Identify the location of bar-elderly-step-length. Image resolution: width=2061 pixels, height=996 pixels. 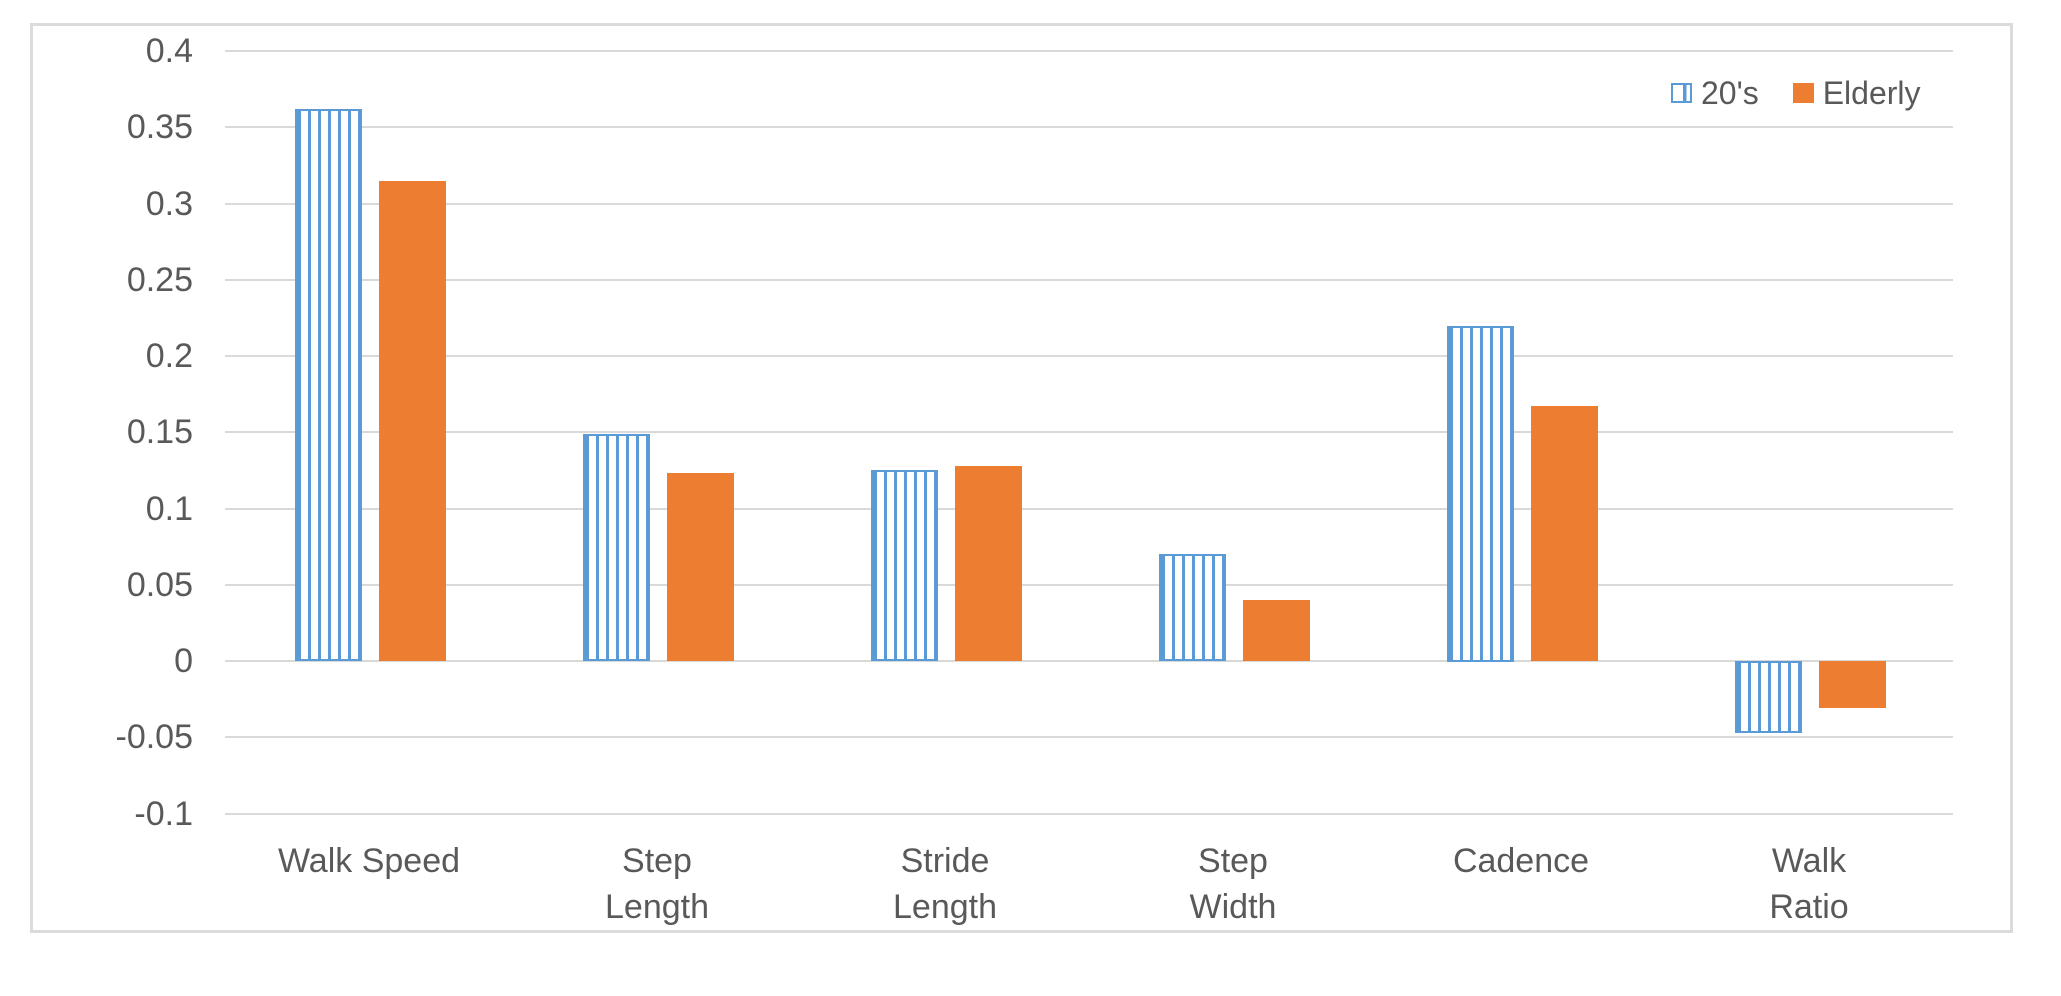
(700, 567).